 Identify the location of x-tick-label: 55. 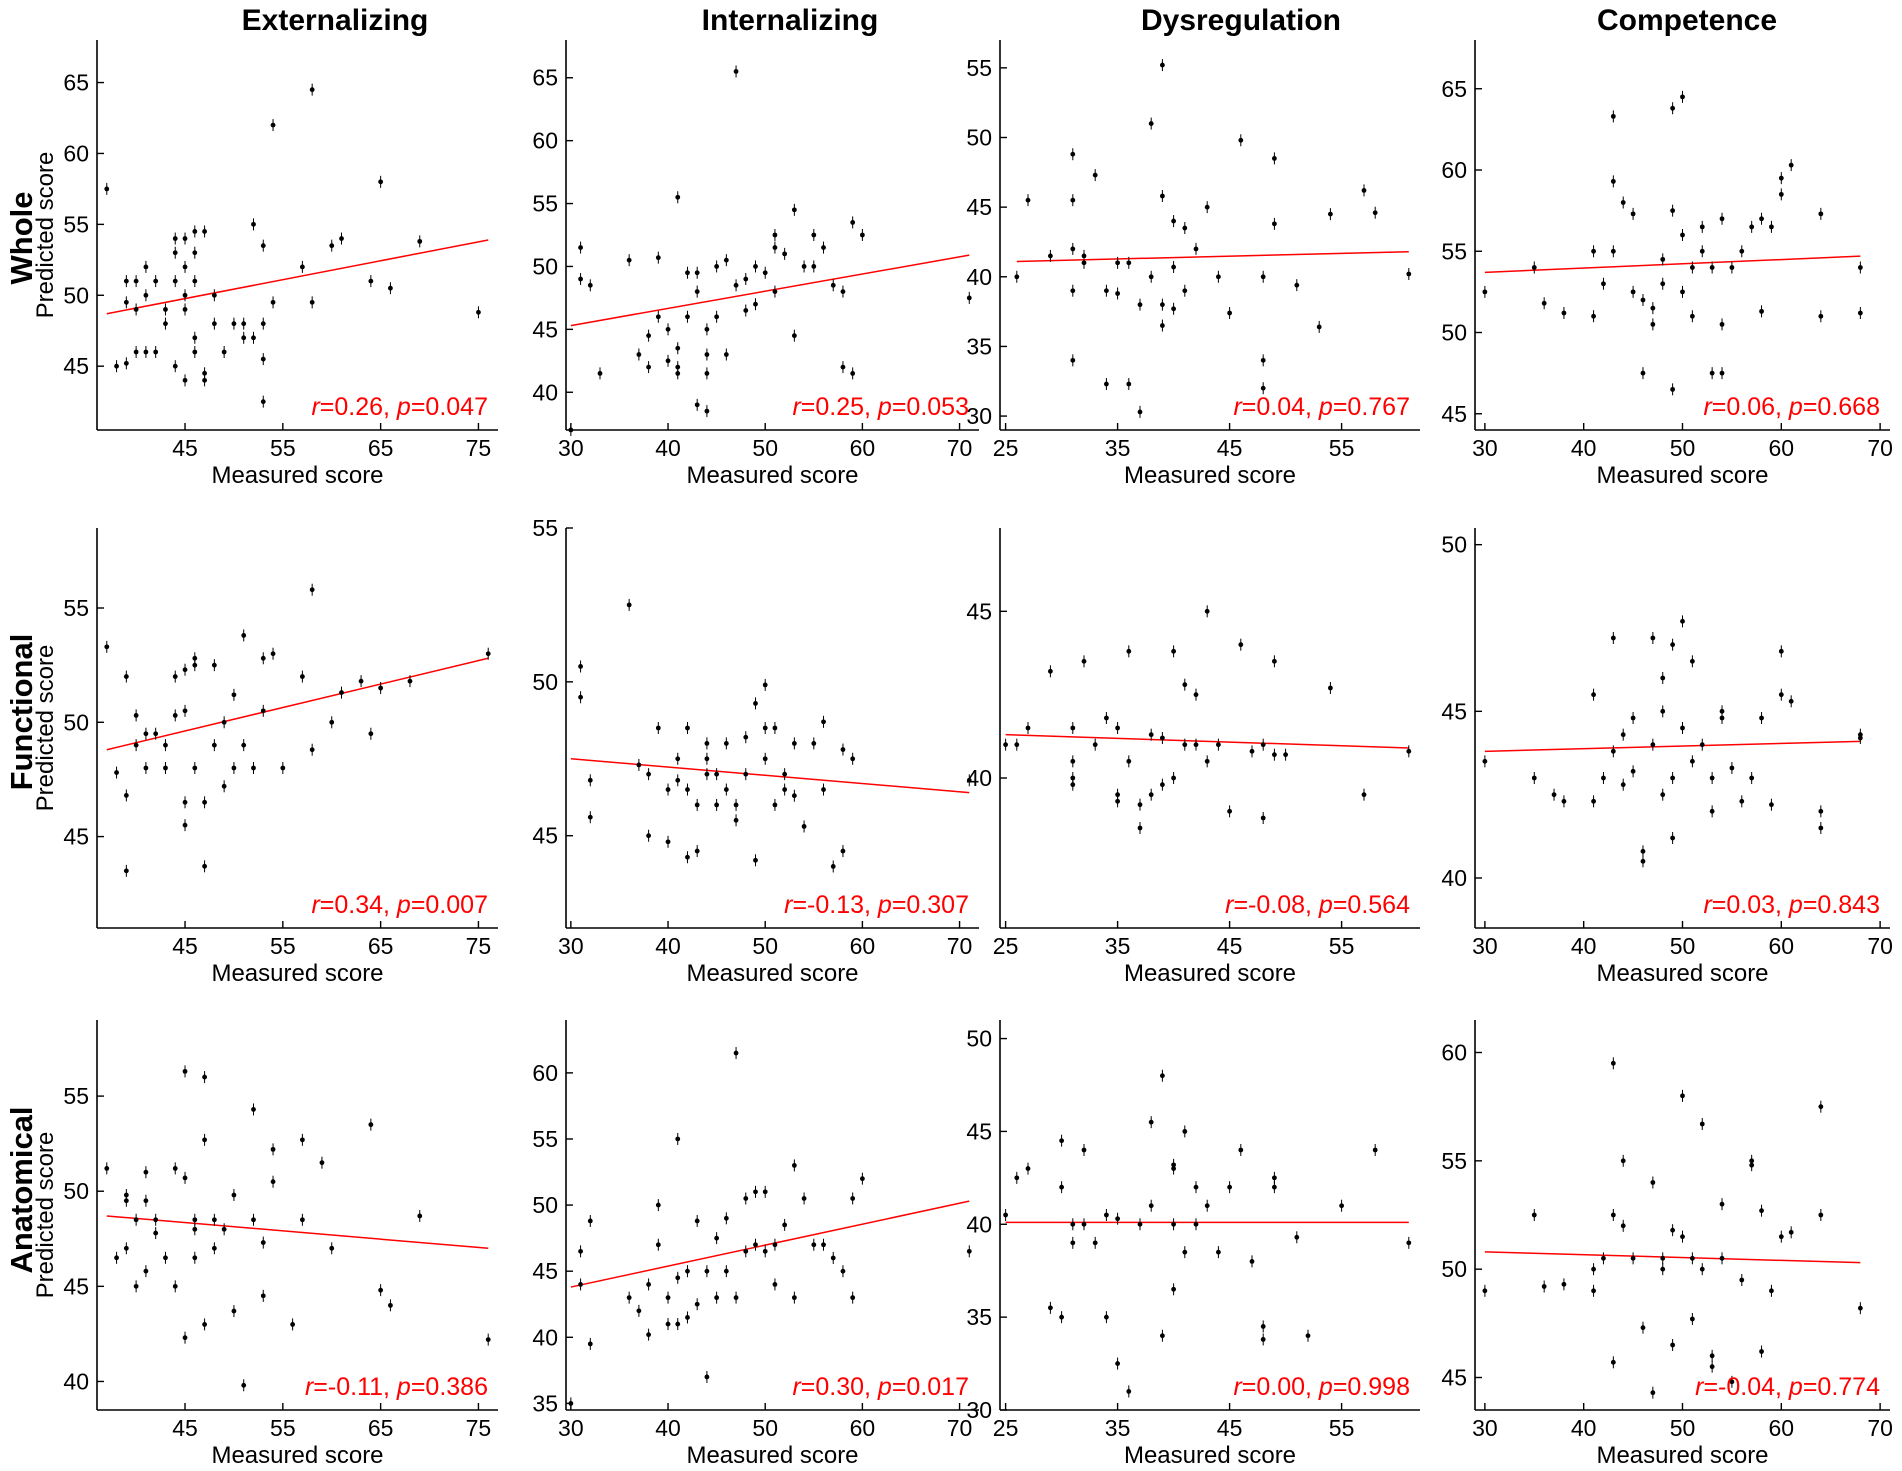
(283, 946).